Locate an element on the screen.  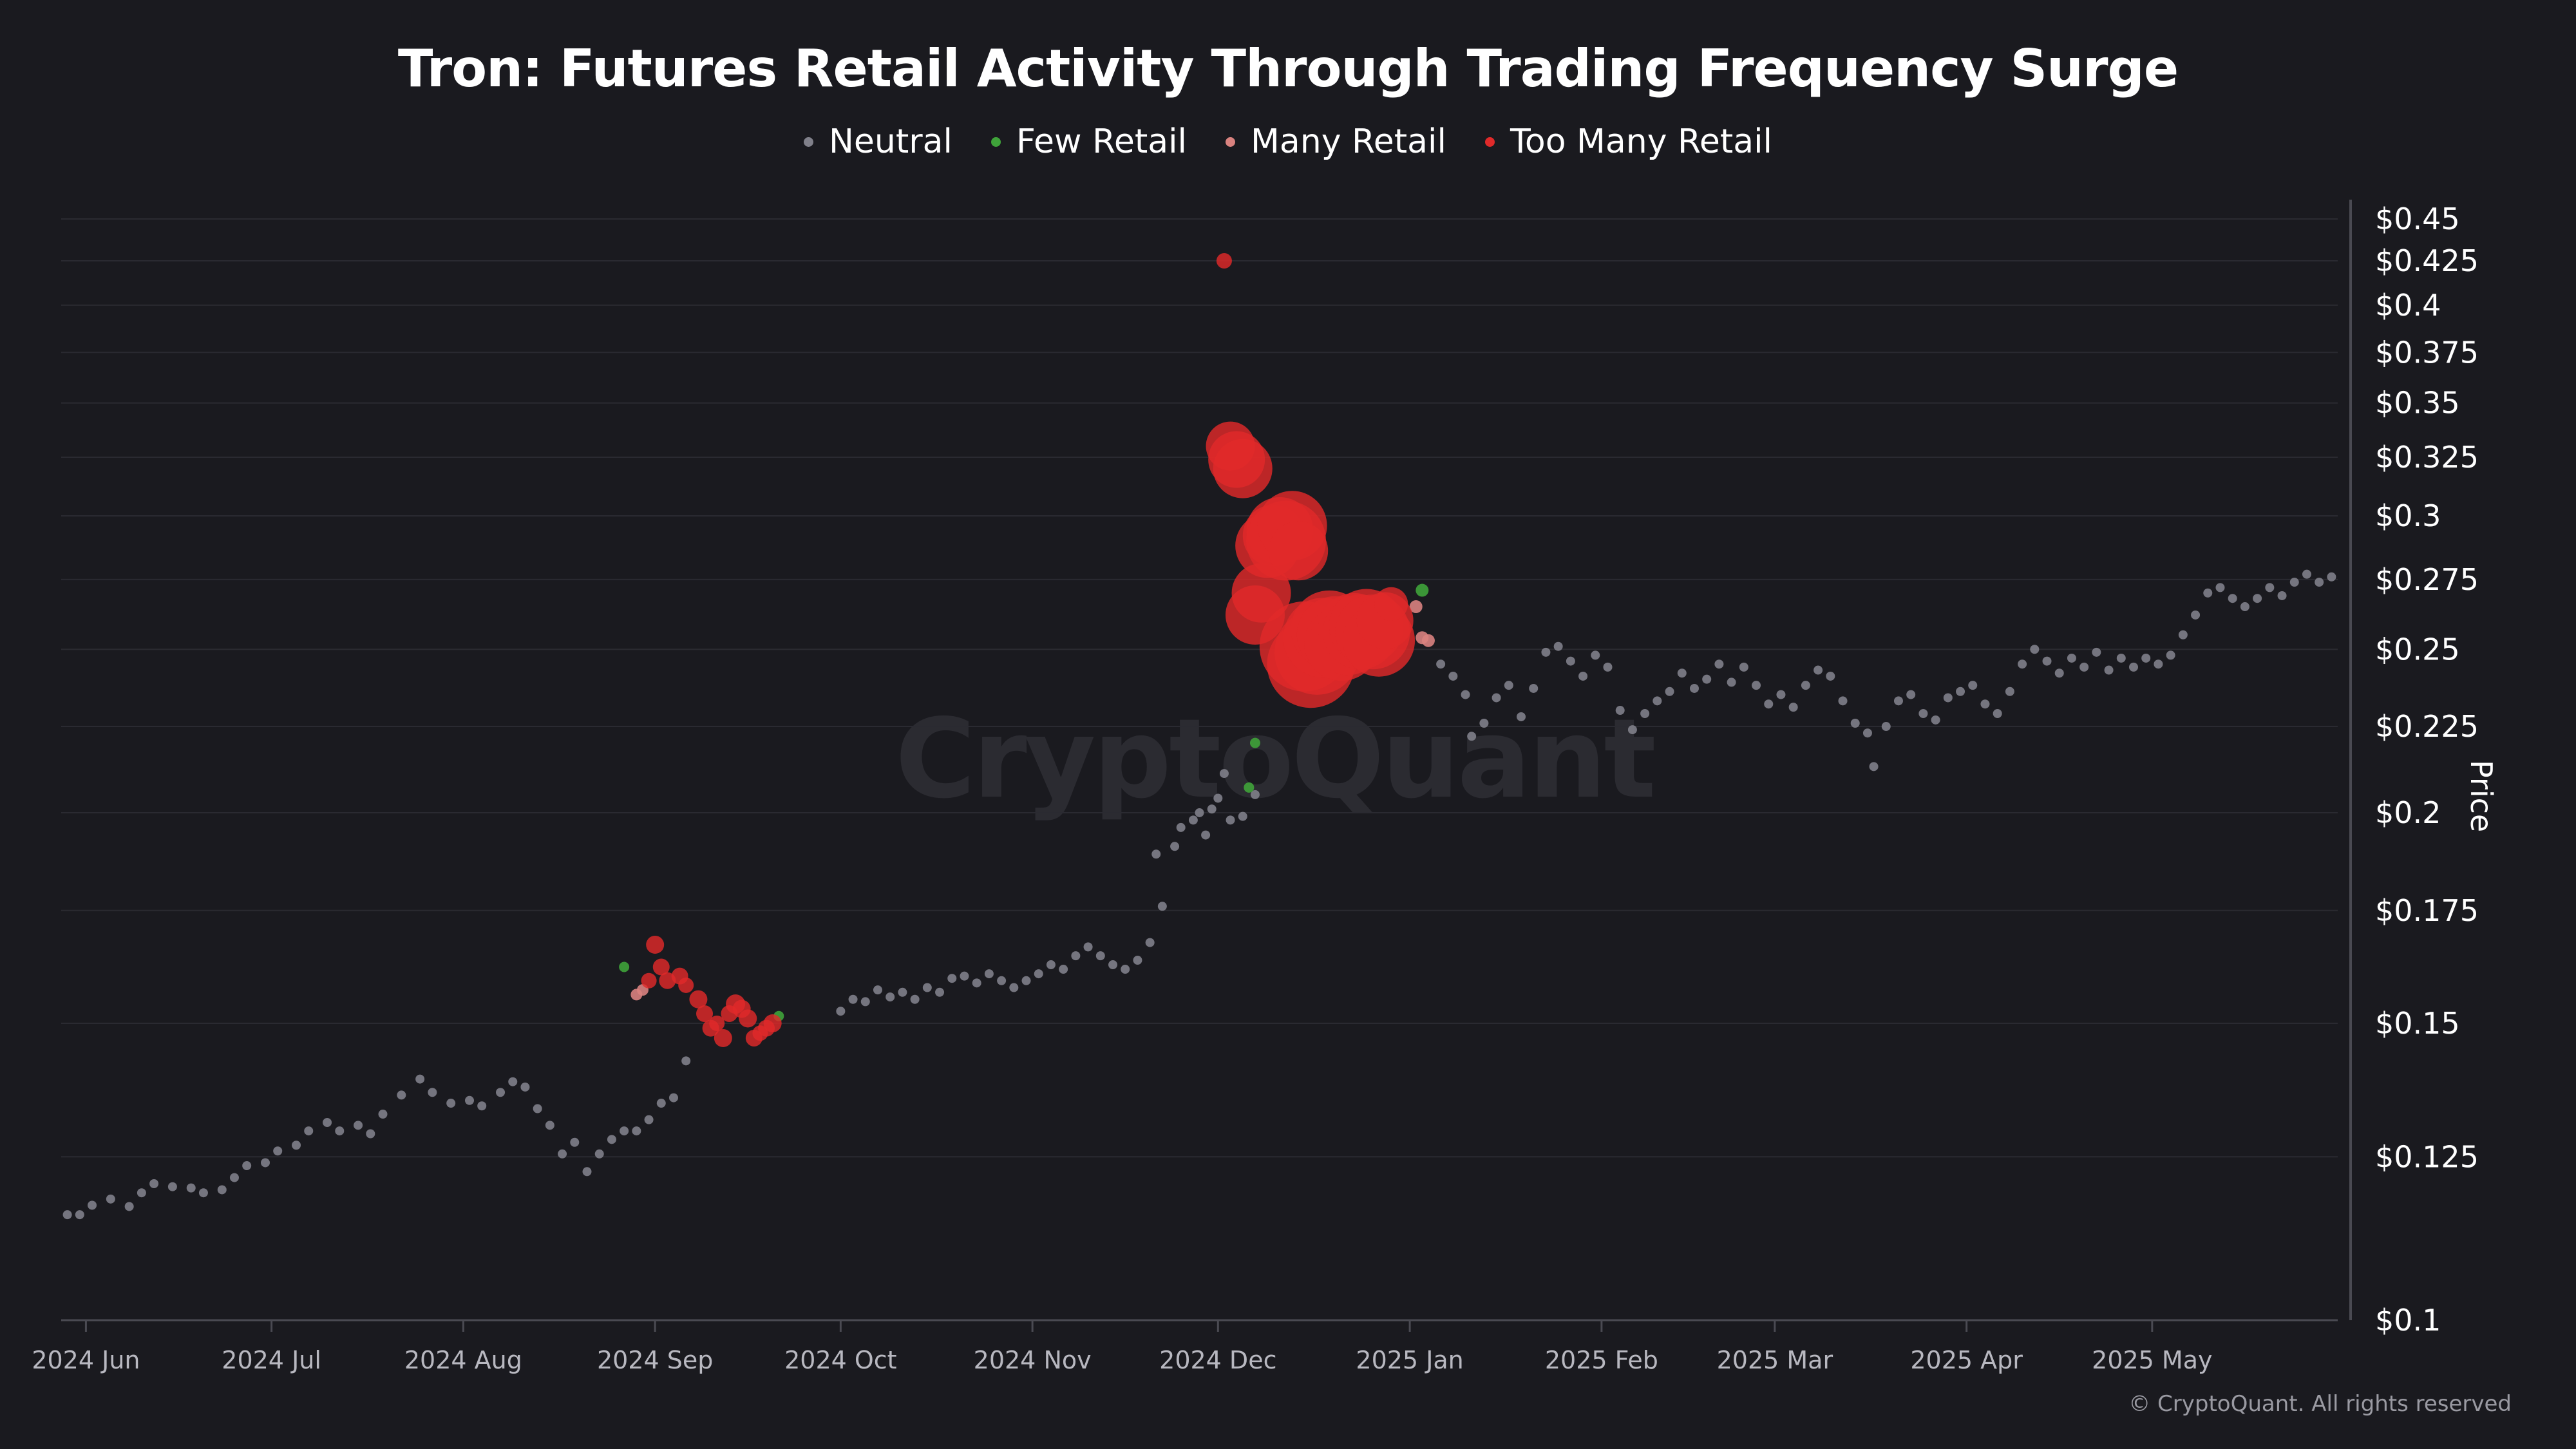
legend-item-neutral: Neutral is located at coordinates (878, 141).